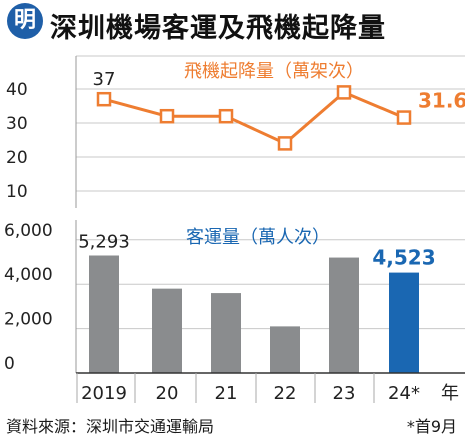 The width and height of the screenshot is (465, 438). What do you see at coordinates (404, 393) in the screenshot?
I see `x-tick-label: 24*` at bounding box center [404, 393].